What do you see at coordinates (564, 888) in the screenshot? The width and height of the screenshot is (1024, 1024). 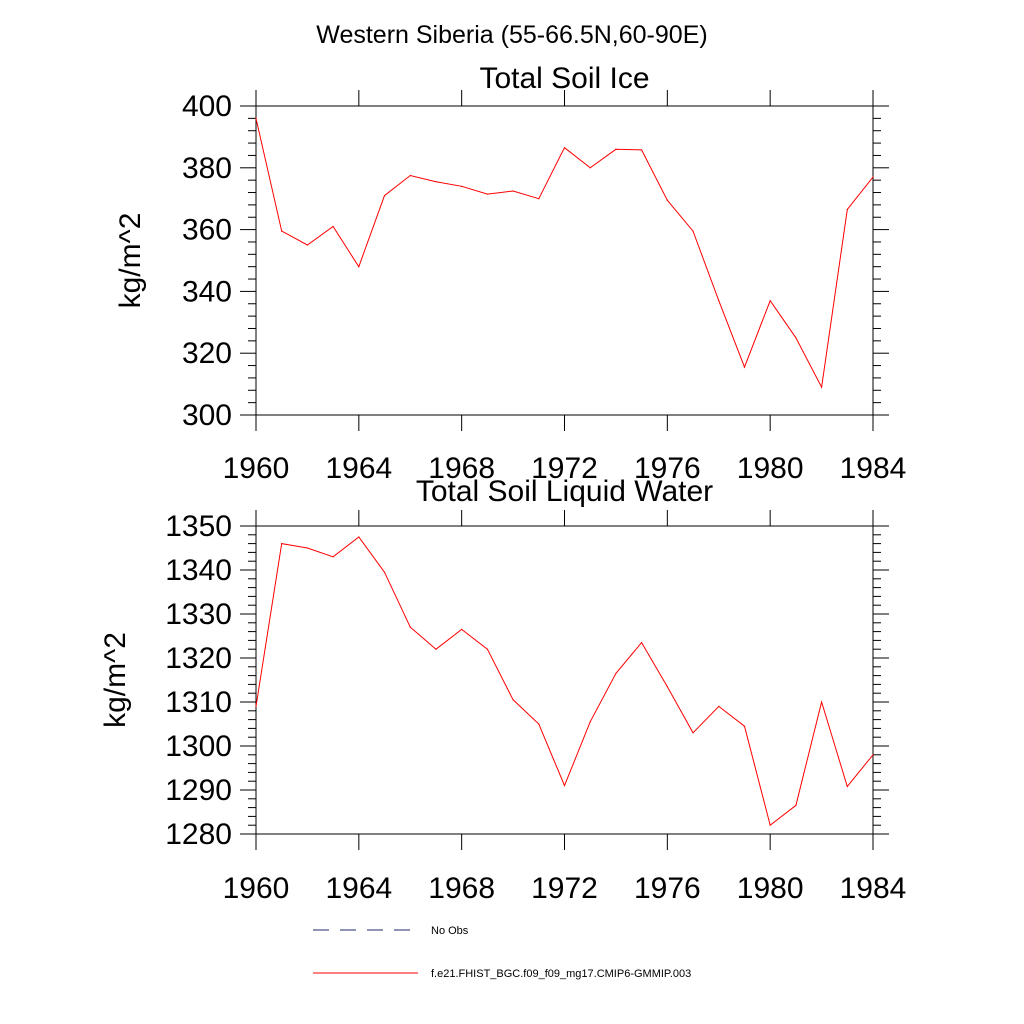 I see `panel-1-x-tick-label: 1972` at bounding box center [564, 888].